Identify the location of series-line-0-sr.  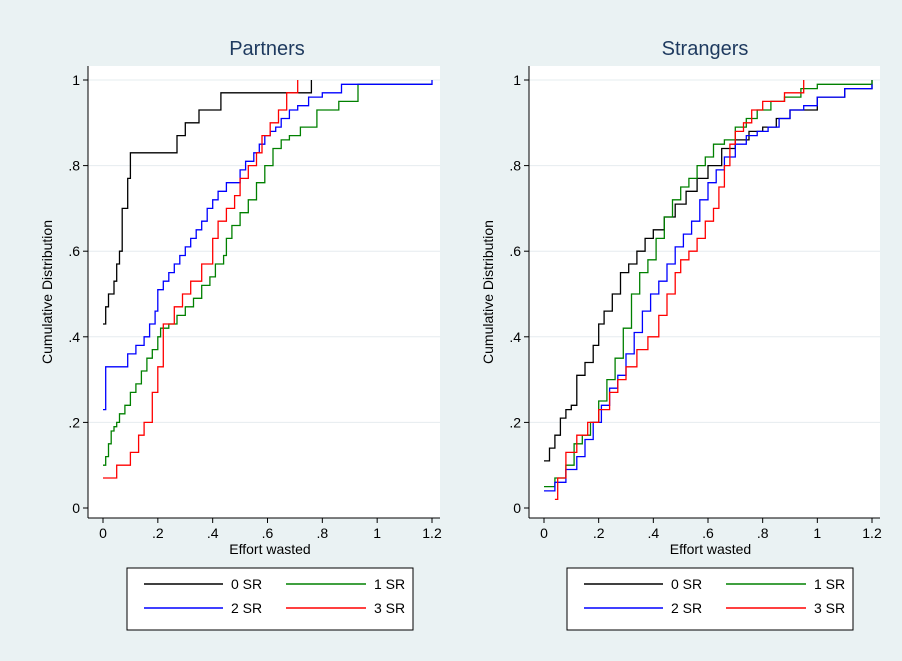
(208, 202).